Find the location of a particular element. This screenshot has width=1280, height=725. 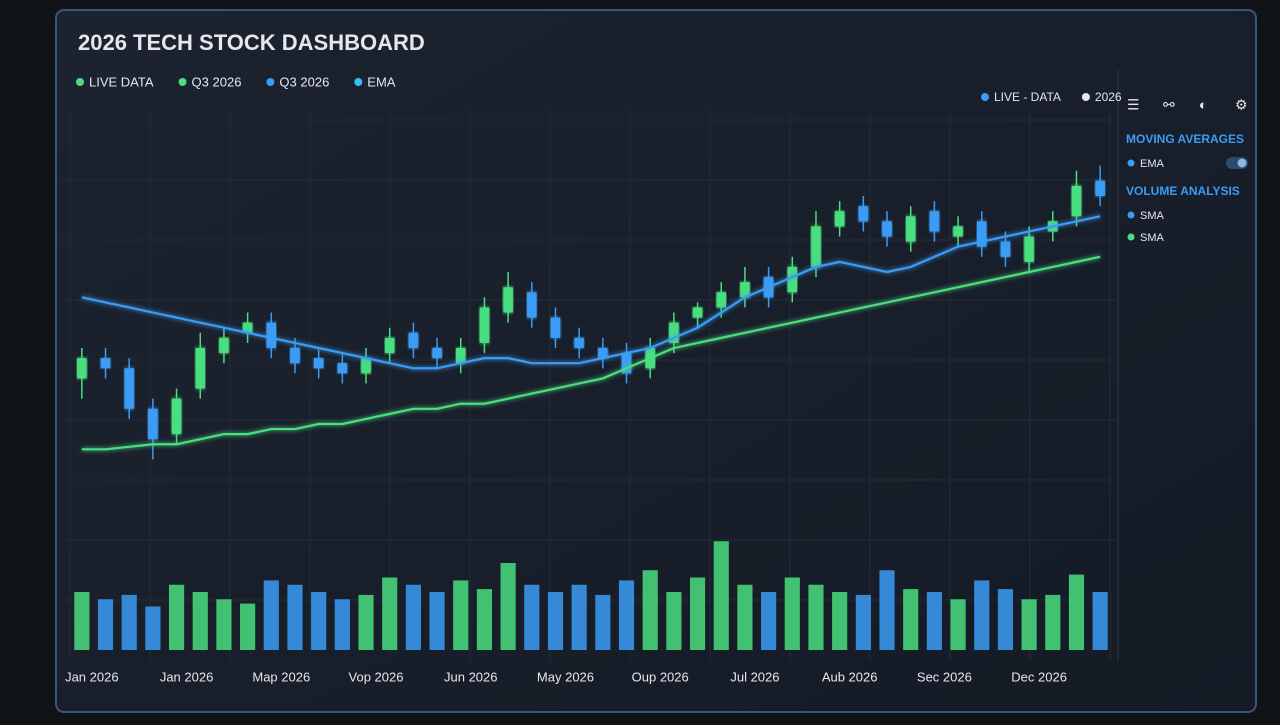

x-tick-label: Dec 2026 is located at coordinates (1039, 676).